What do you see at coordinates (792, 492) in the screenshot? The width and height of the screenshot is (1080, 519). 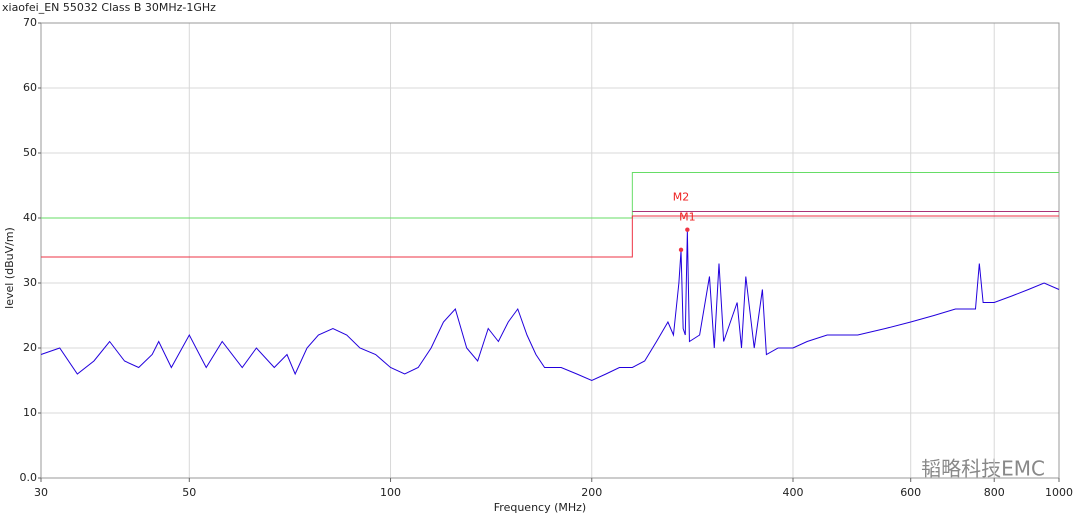 I see `x-tick-label: 400` at bounding box center [792, 492].